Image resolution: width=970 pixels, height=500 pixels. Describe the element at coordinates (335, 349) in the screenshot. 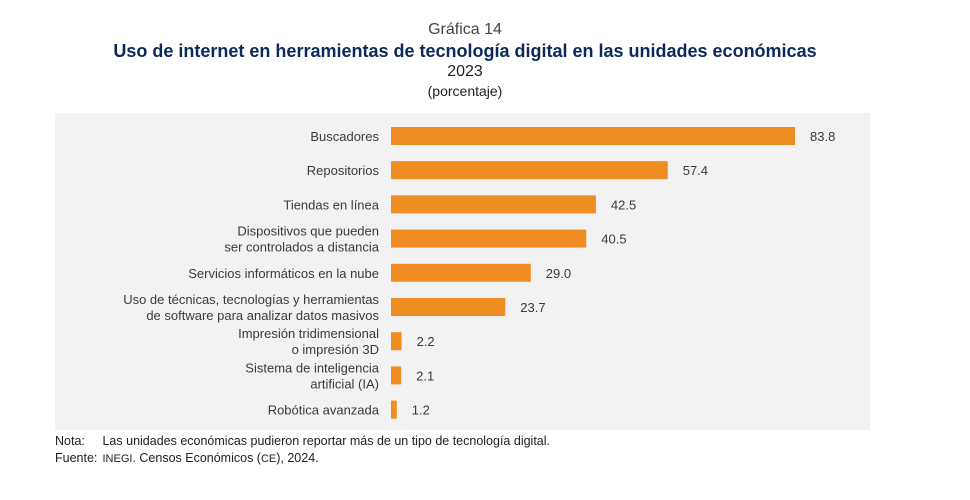

I see `category-label: o impresión 3D` at that location.